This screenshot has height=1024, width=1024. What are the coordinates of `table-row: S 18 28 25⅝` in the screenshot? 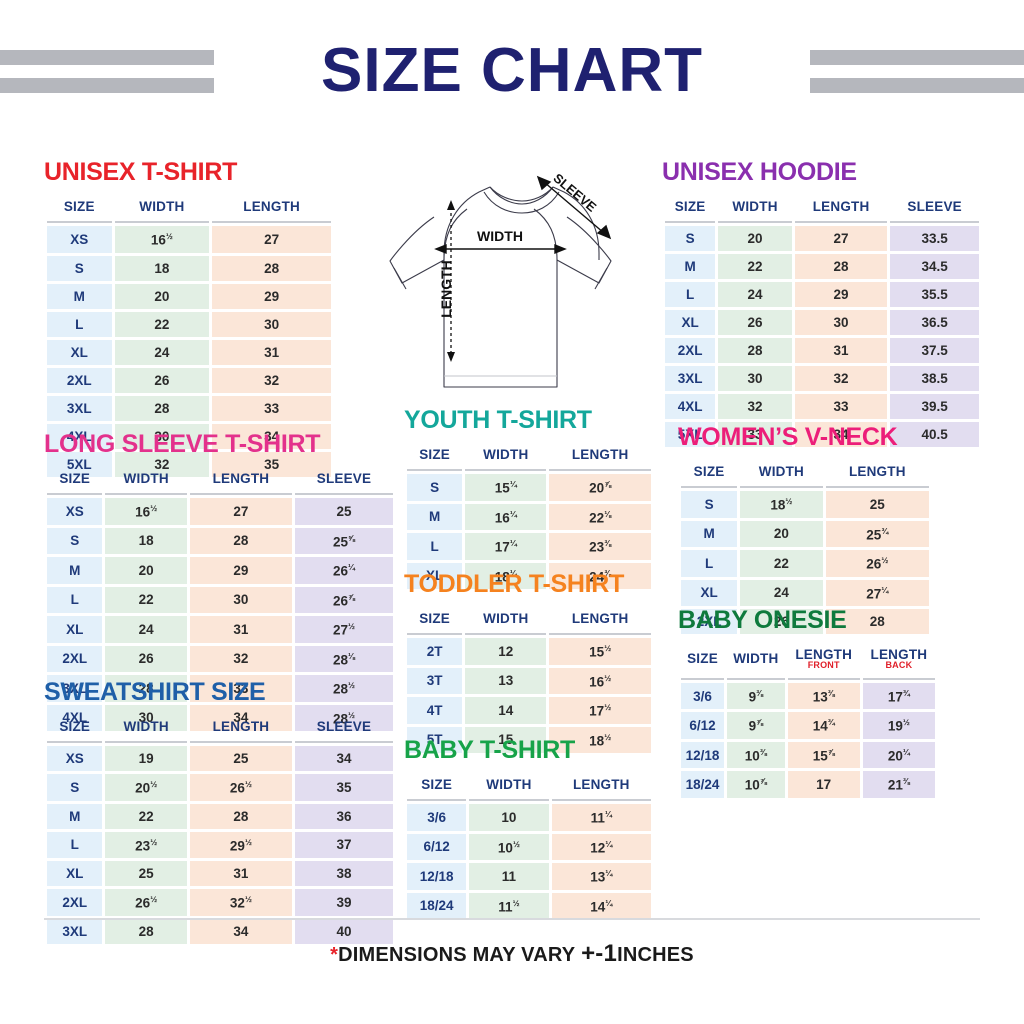 It's located at (220, 540).